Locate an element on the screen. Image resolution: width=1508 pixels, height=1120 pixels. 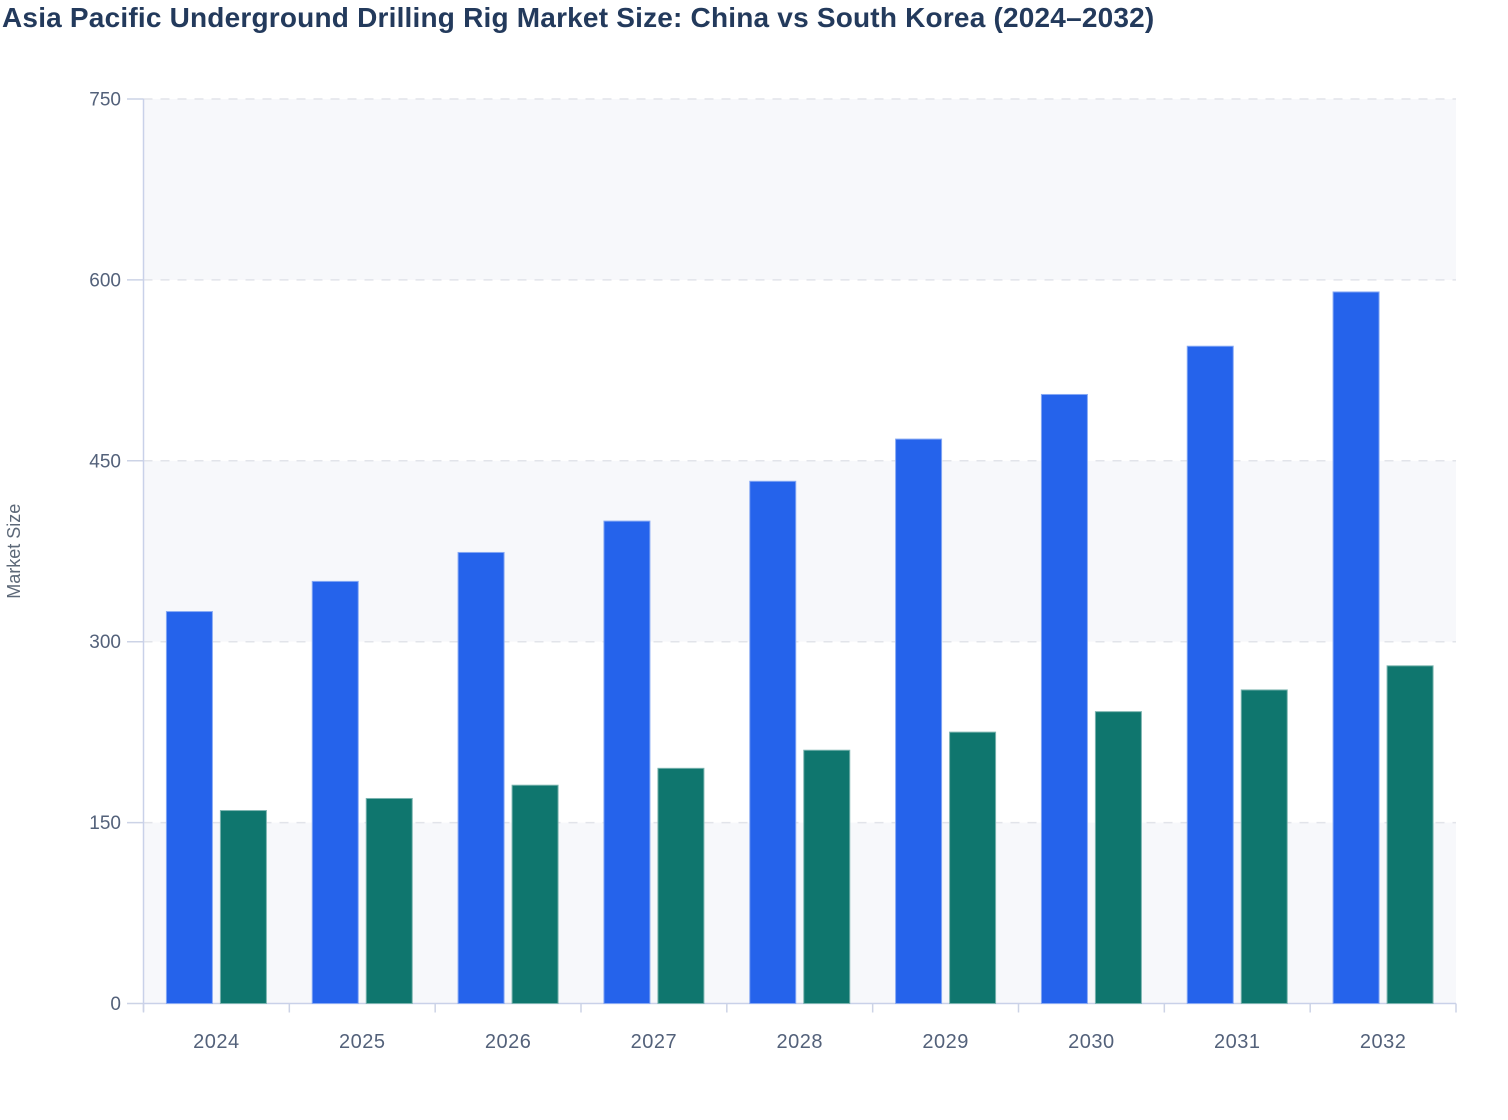
bar-china-2026 is located at coordinates (481, 777).